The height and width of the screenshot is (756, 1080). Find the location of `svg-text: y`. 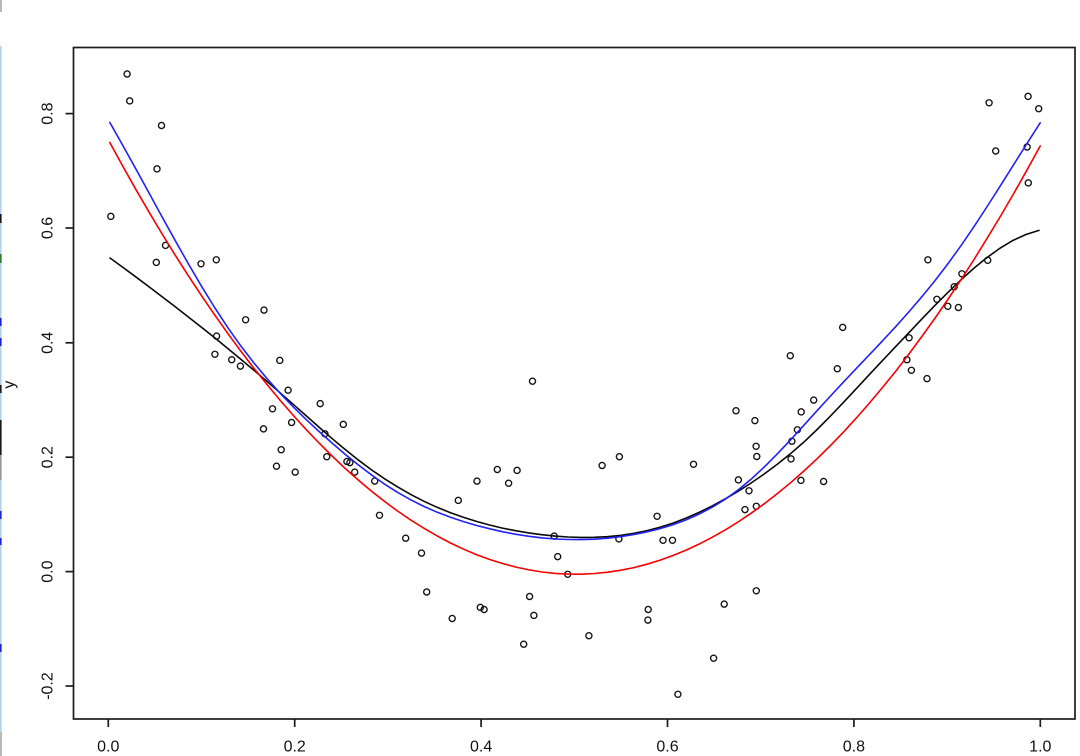

svg-text: y is located at coordinates (9, 385).